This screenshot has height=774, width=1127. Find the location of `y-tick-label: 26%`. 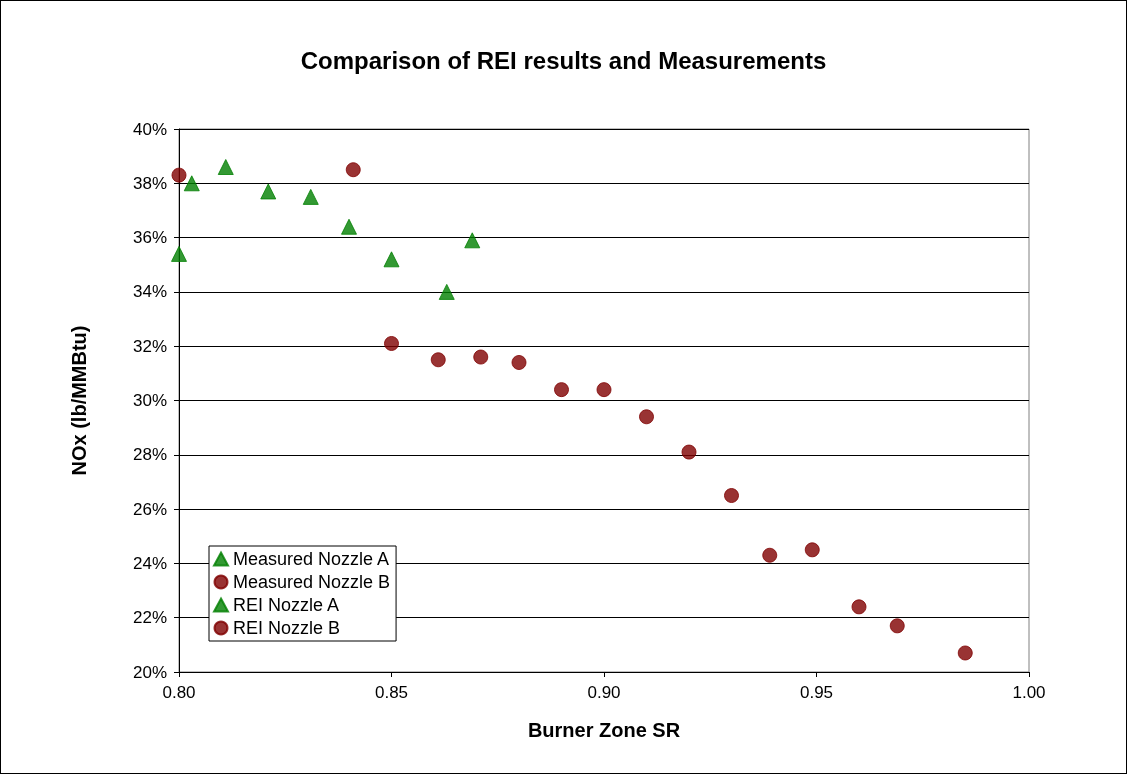

y-tick-label: 26% is located at coordinates (149, 509).